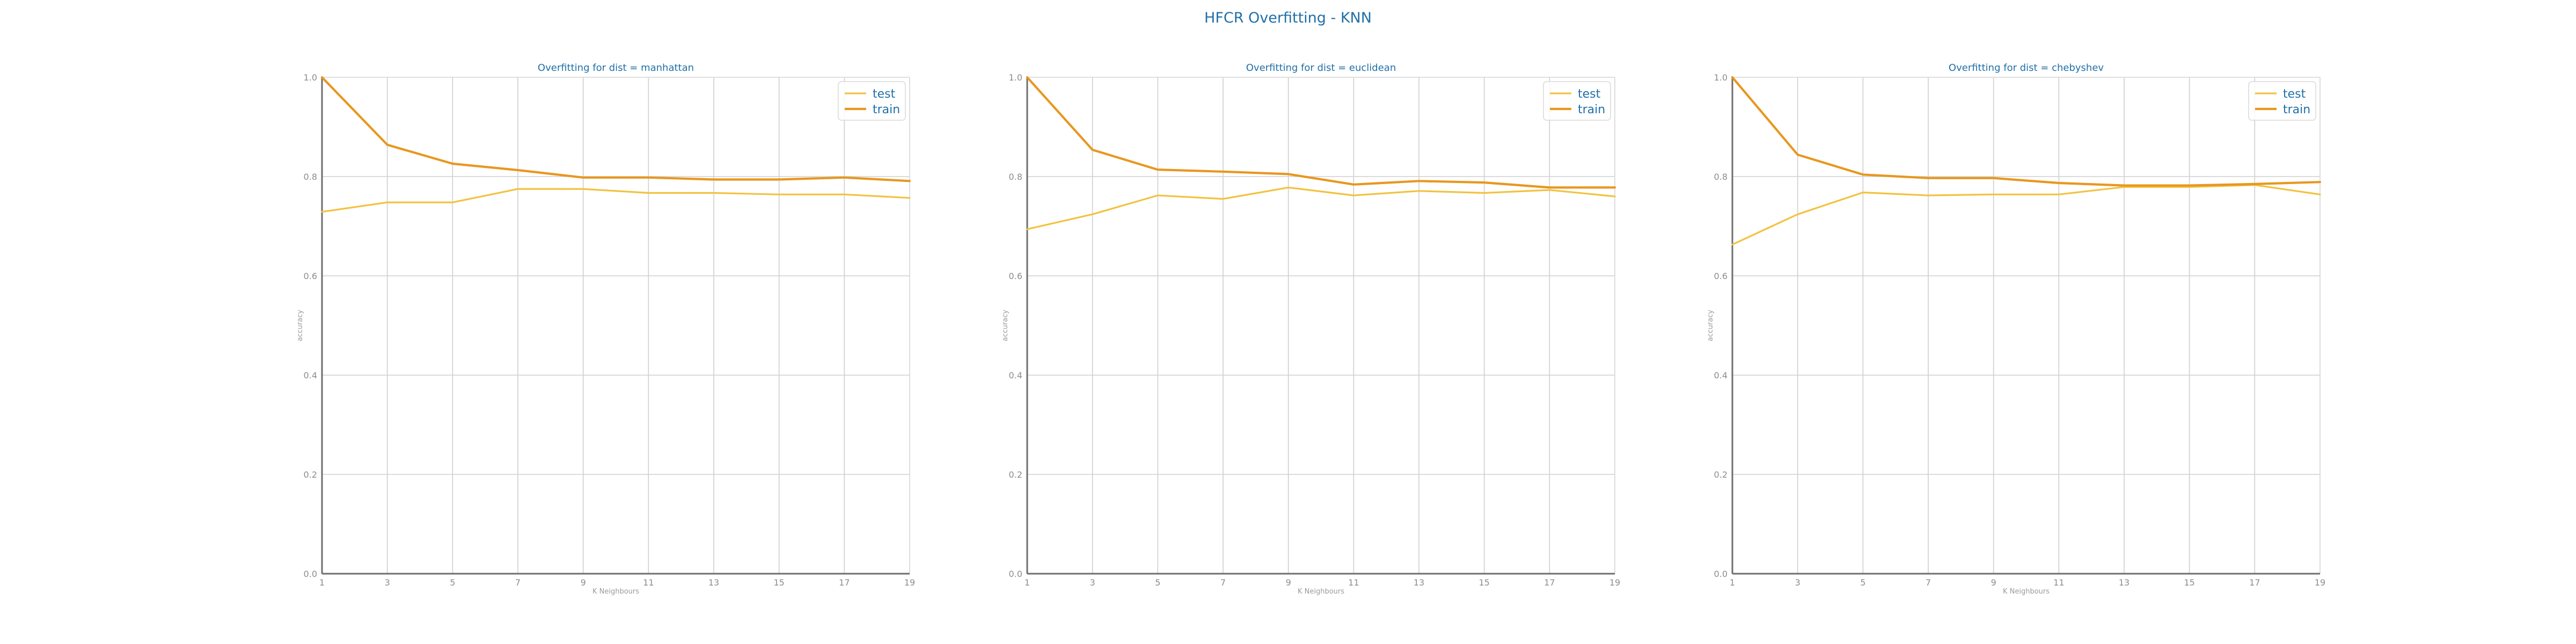  What do you see at coordinates (2026, 68) in the screenshot?
I see `panel-title: Overfitting for dist = chebyshev` at bounding box center [2026, 68].